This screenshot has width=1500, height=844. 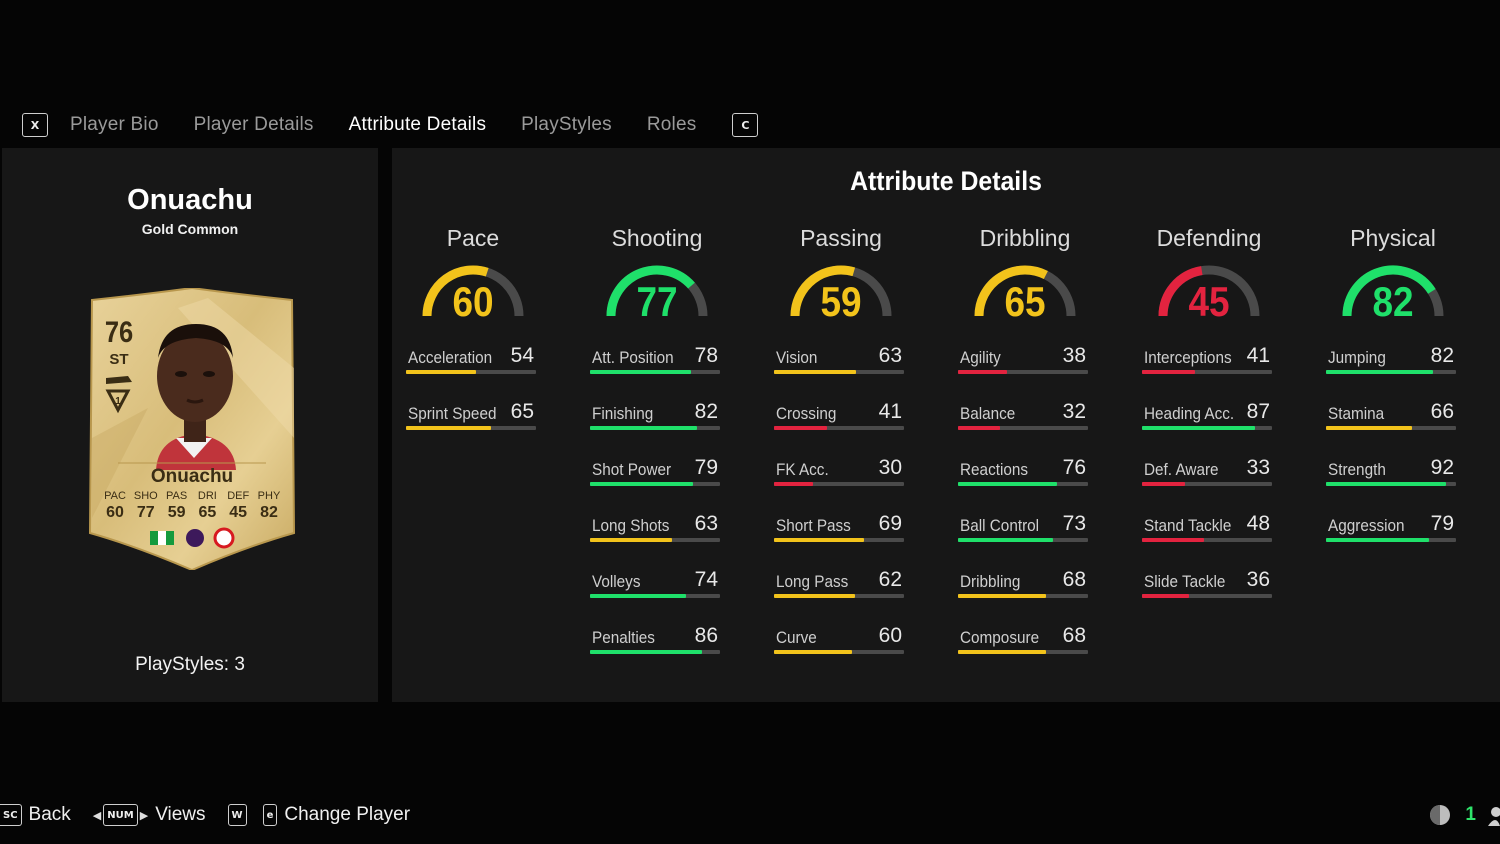 What do you see at coordinates (1189, 413) in the screenshot?
I see `attribute-name: Heading Acc.` at bounding box center [1189, 413].